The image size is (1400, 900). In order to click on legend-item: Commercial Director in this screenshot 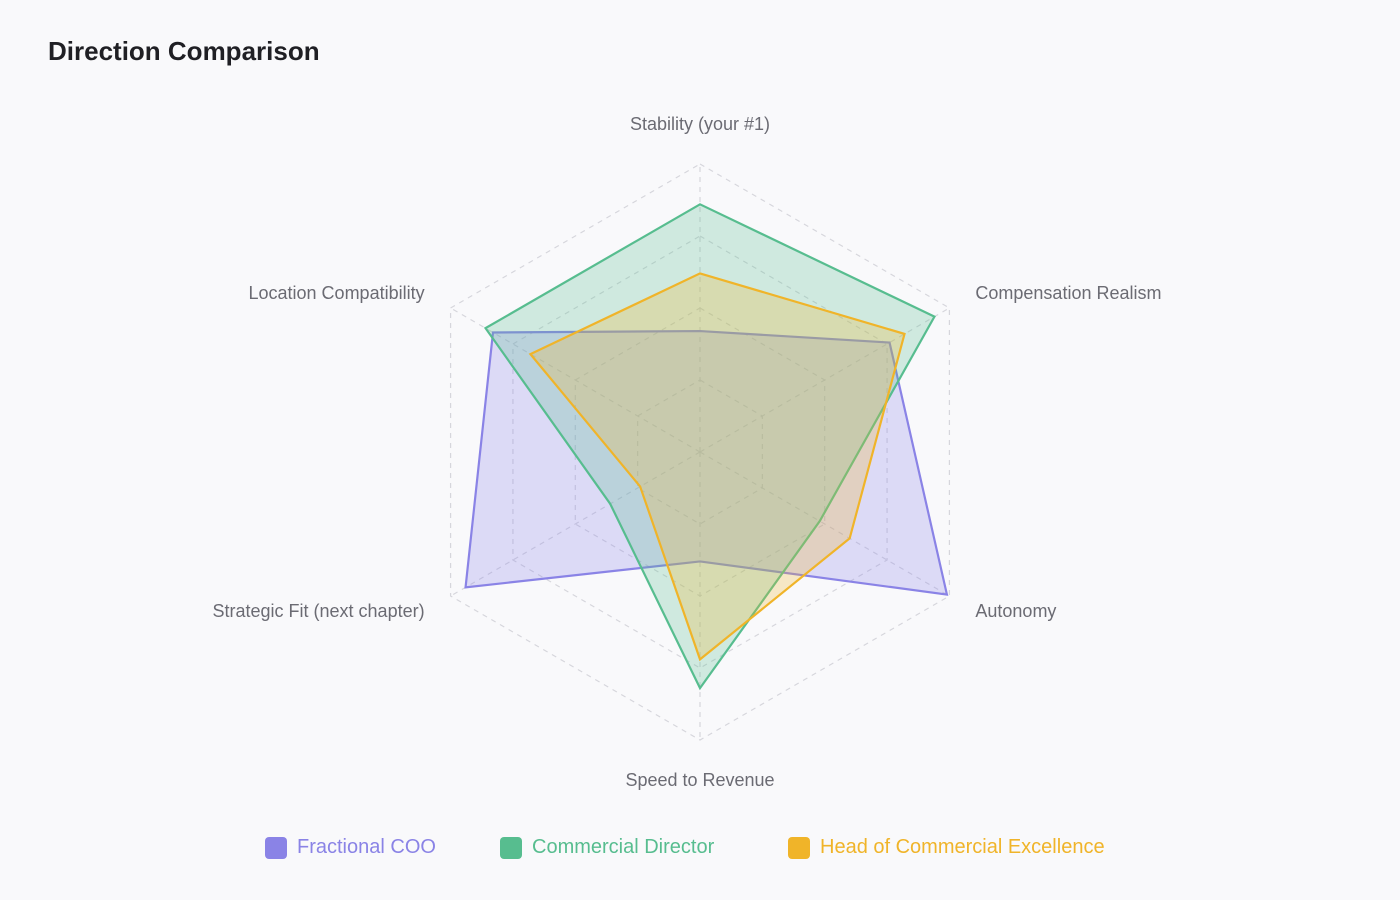, I will do `click(607, 847)`.